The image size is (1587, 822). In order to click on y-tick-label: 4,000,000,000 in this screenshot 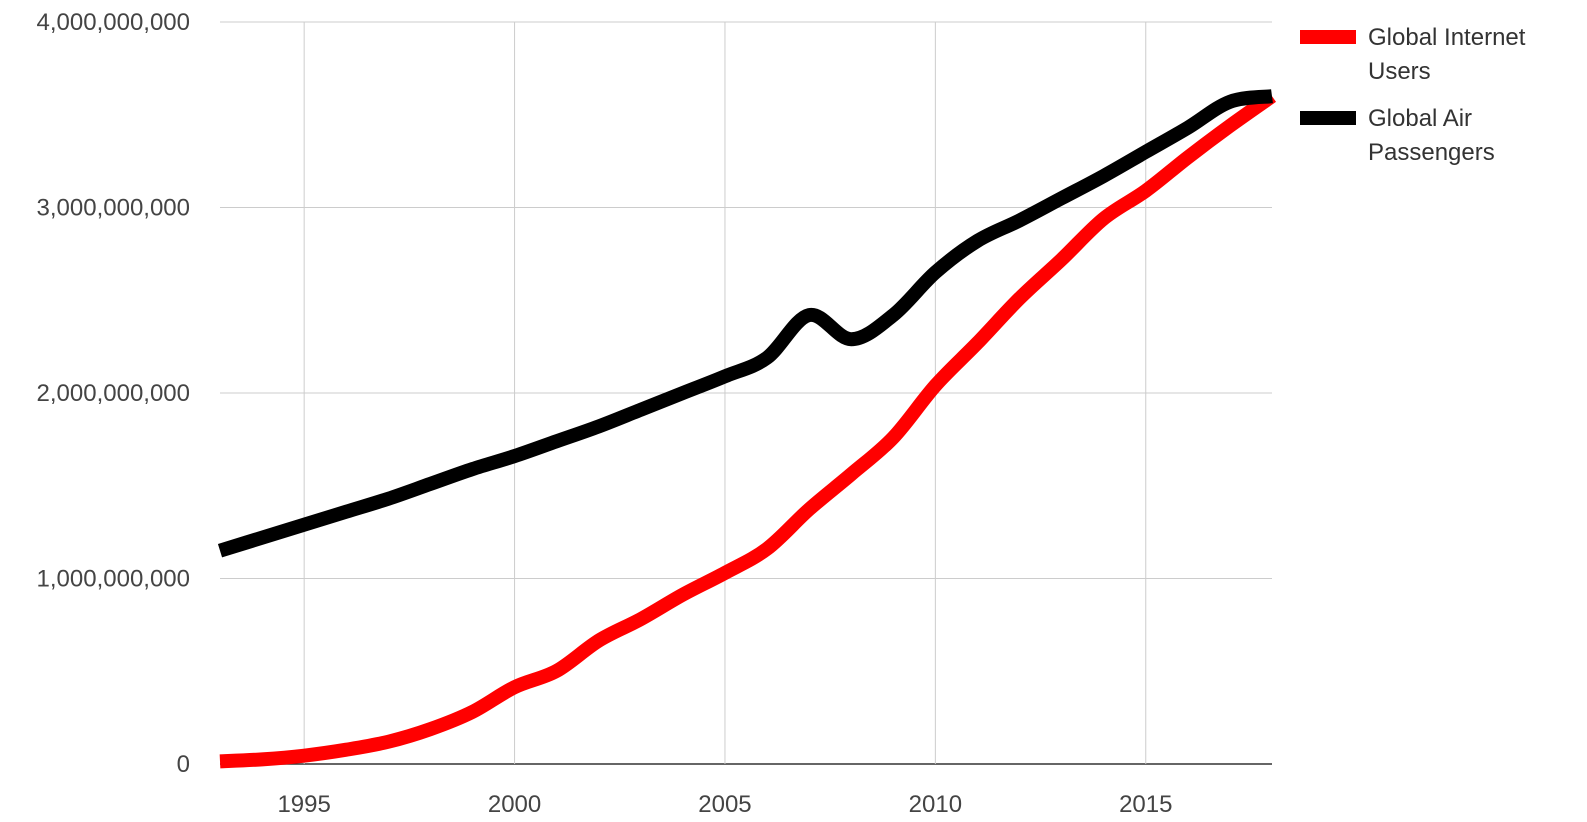, I will do `click(113, 22)`.